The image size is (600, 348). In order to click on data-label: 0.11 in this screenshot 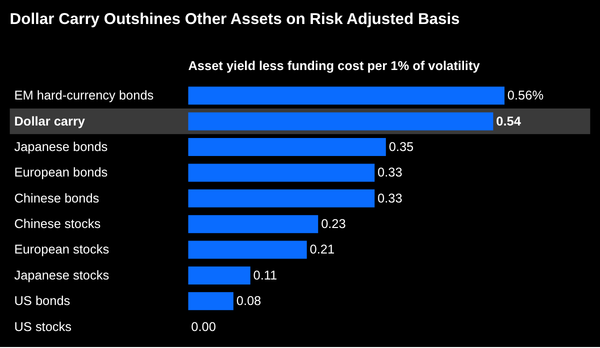, I will do `click(265, 274)`.